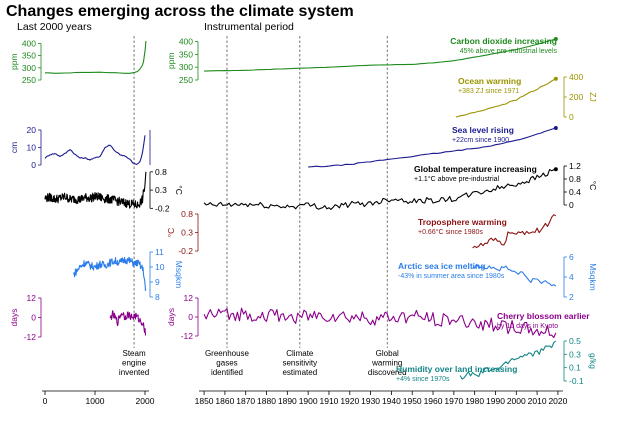 The width and height of the screenshot is (620, 423). What do you see at coordinates (571, 297) in the screenshot?
I see `y-tick-label: 2` at bounding box center [571, 297].